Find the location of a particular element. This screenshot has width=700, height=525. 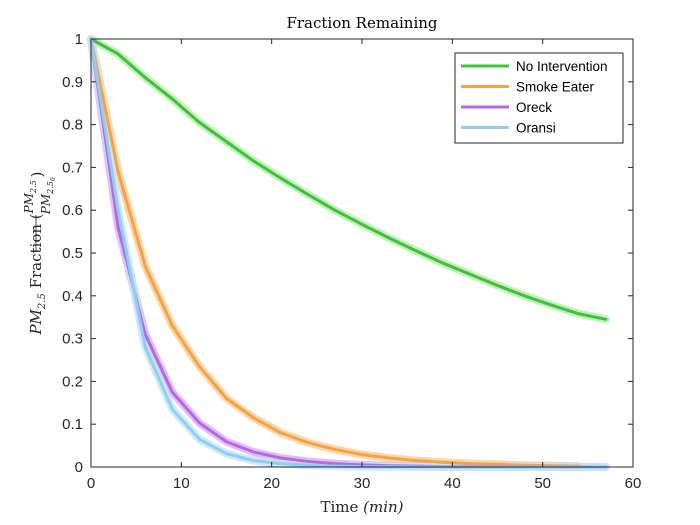

y-axis-label-close: ) is located at coordinates (37, 174).